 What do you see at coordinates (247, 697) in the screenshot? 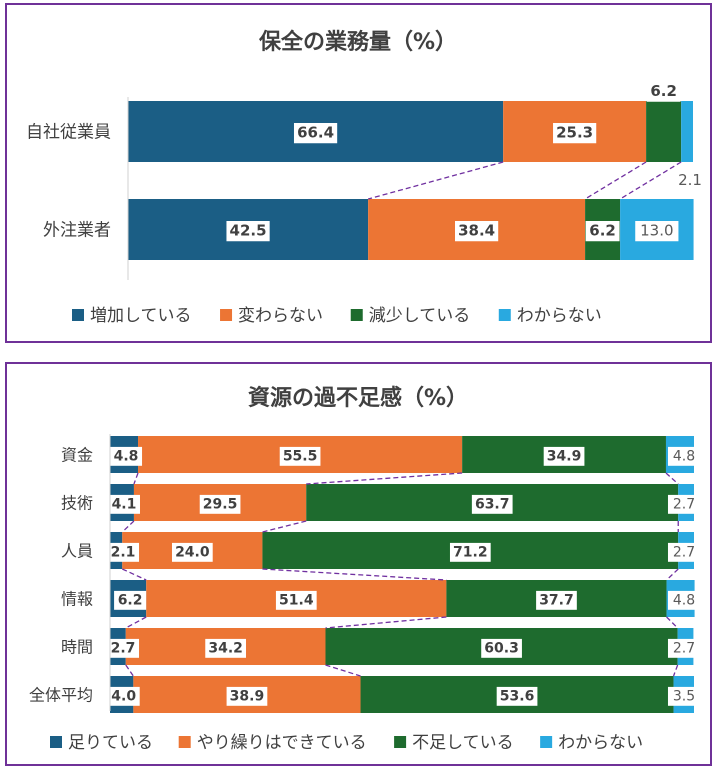
I see `data-label: 38.9` at bounding box center [247, 697].